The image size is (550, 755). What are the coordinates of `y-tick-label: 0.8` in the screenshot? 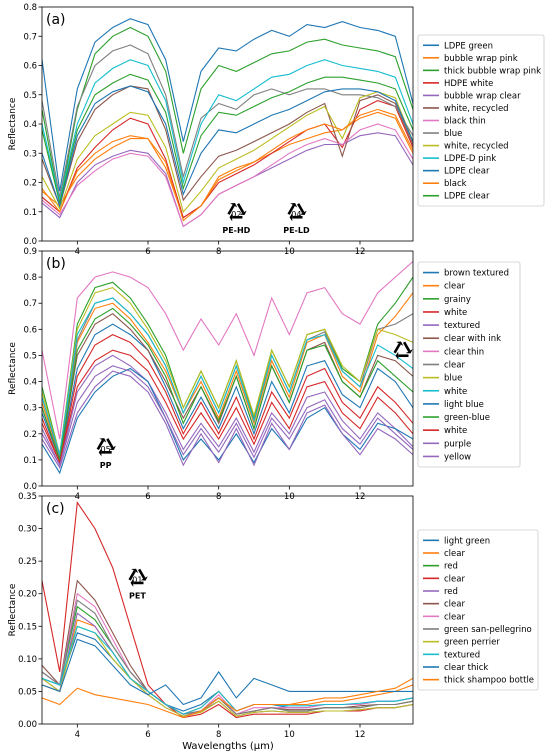 It's located at (30, 8).